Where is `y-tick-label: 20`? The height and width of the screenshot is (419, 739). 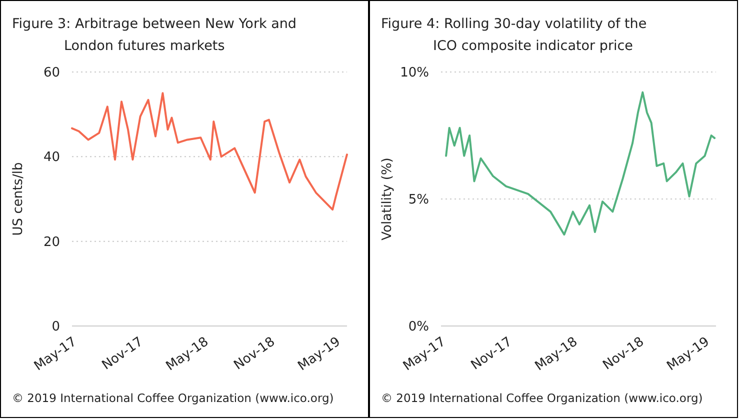 y-tick-label: 20 is located at coordinates (51, 242).